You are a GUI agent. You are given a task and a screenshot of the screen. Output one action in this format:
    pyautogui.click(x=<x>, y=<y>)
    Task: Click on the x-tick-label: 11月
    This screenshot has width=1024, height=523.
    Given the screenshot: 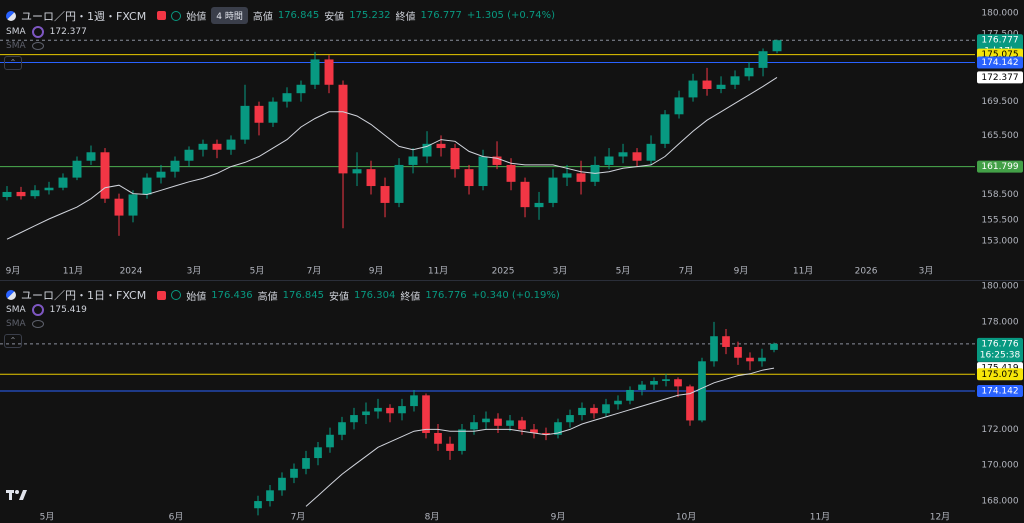 What is the action you would take?
    pyautogui.click(x=73, y=271)
    